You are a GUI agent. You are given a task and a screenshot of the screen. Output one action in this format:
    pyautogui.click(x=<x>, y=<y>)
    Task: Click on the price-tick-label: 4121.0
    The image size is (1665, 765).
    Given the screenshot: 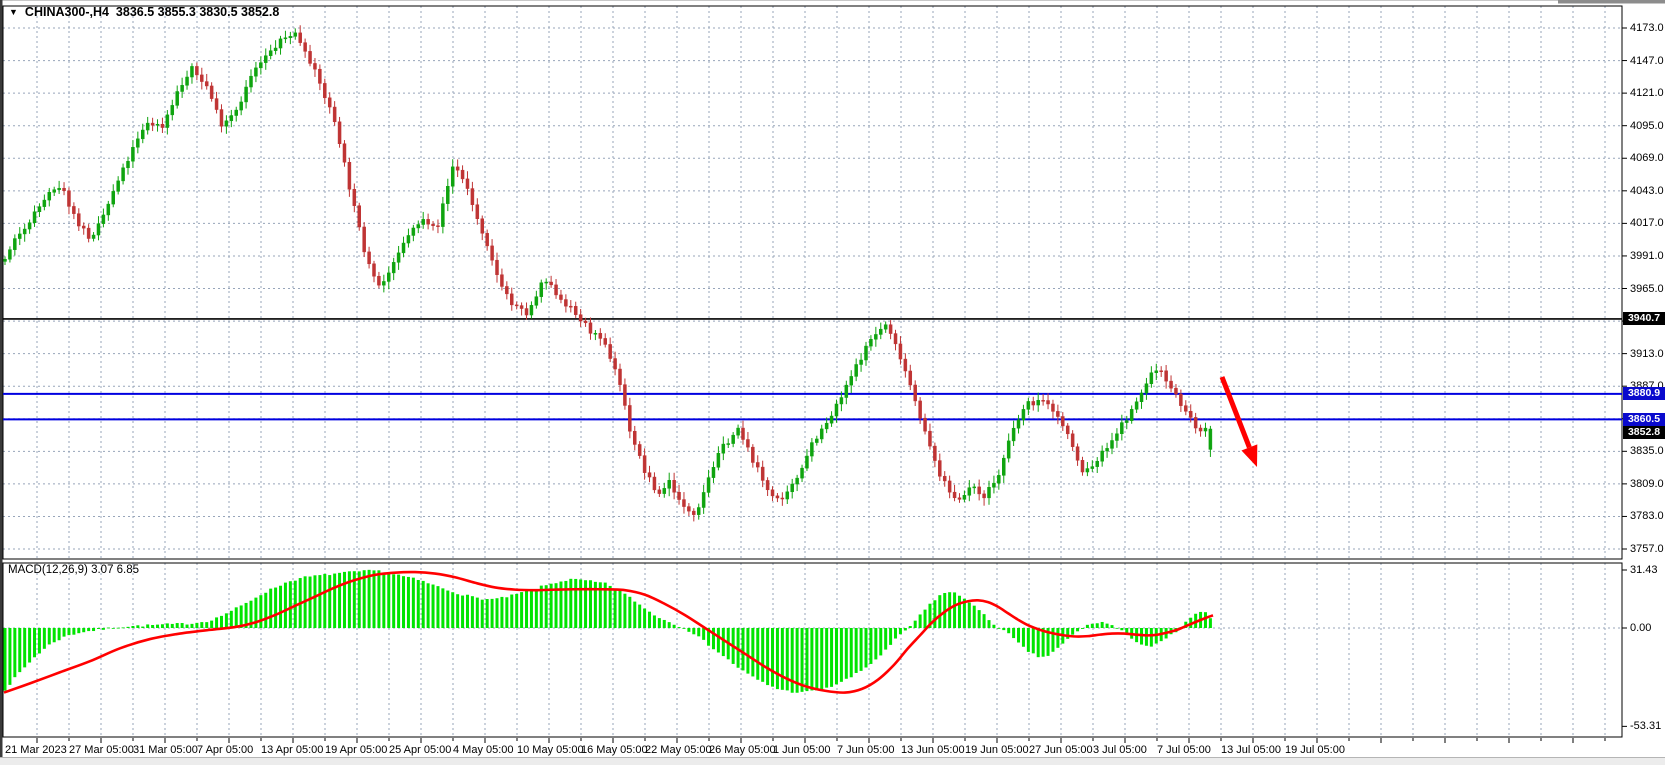 What is the action you would take?
    pyautogui.click(x=1647, y=93)
    